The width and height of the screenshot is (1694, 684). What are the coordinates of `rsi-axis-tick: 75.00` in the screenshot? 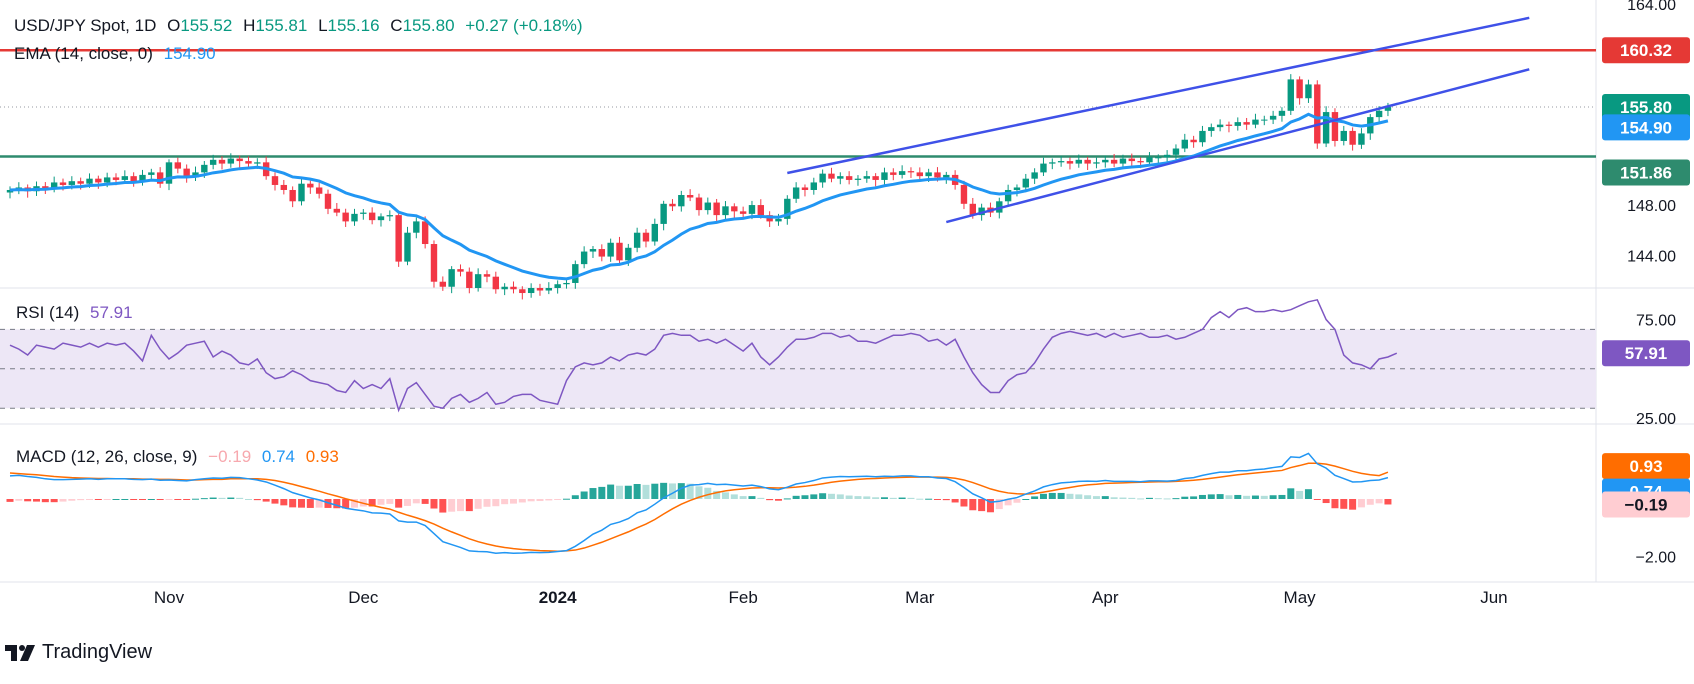 It's located at (1656, 321).